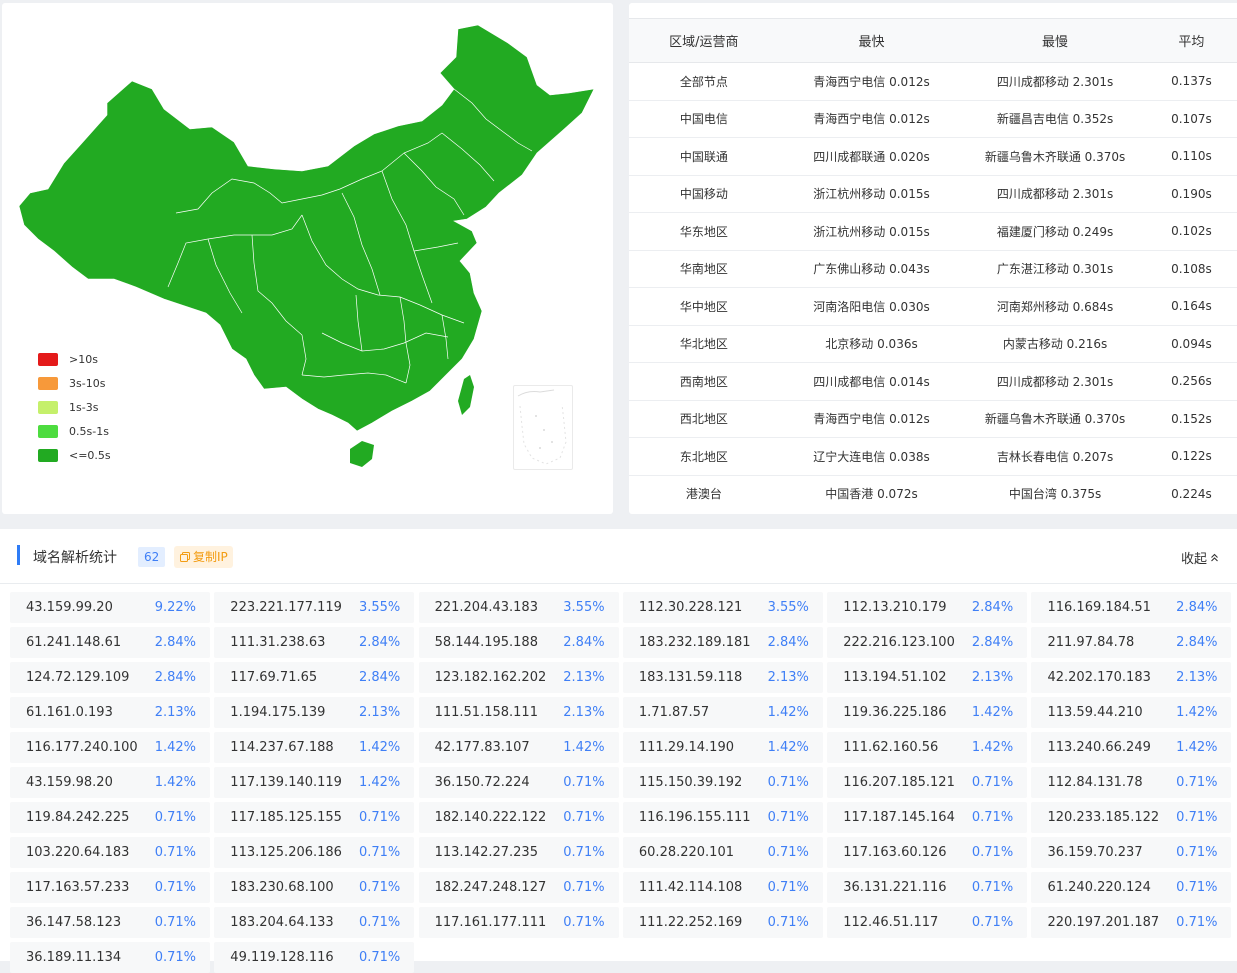 The width and height of the screenshot is (1237, 973). What do you see at coordinates (1131, 677) in the screenshot?
I see `ip-item: 42.202.170.183 2.13%` at bounding box center [1131, 677].